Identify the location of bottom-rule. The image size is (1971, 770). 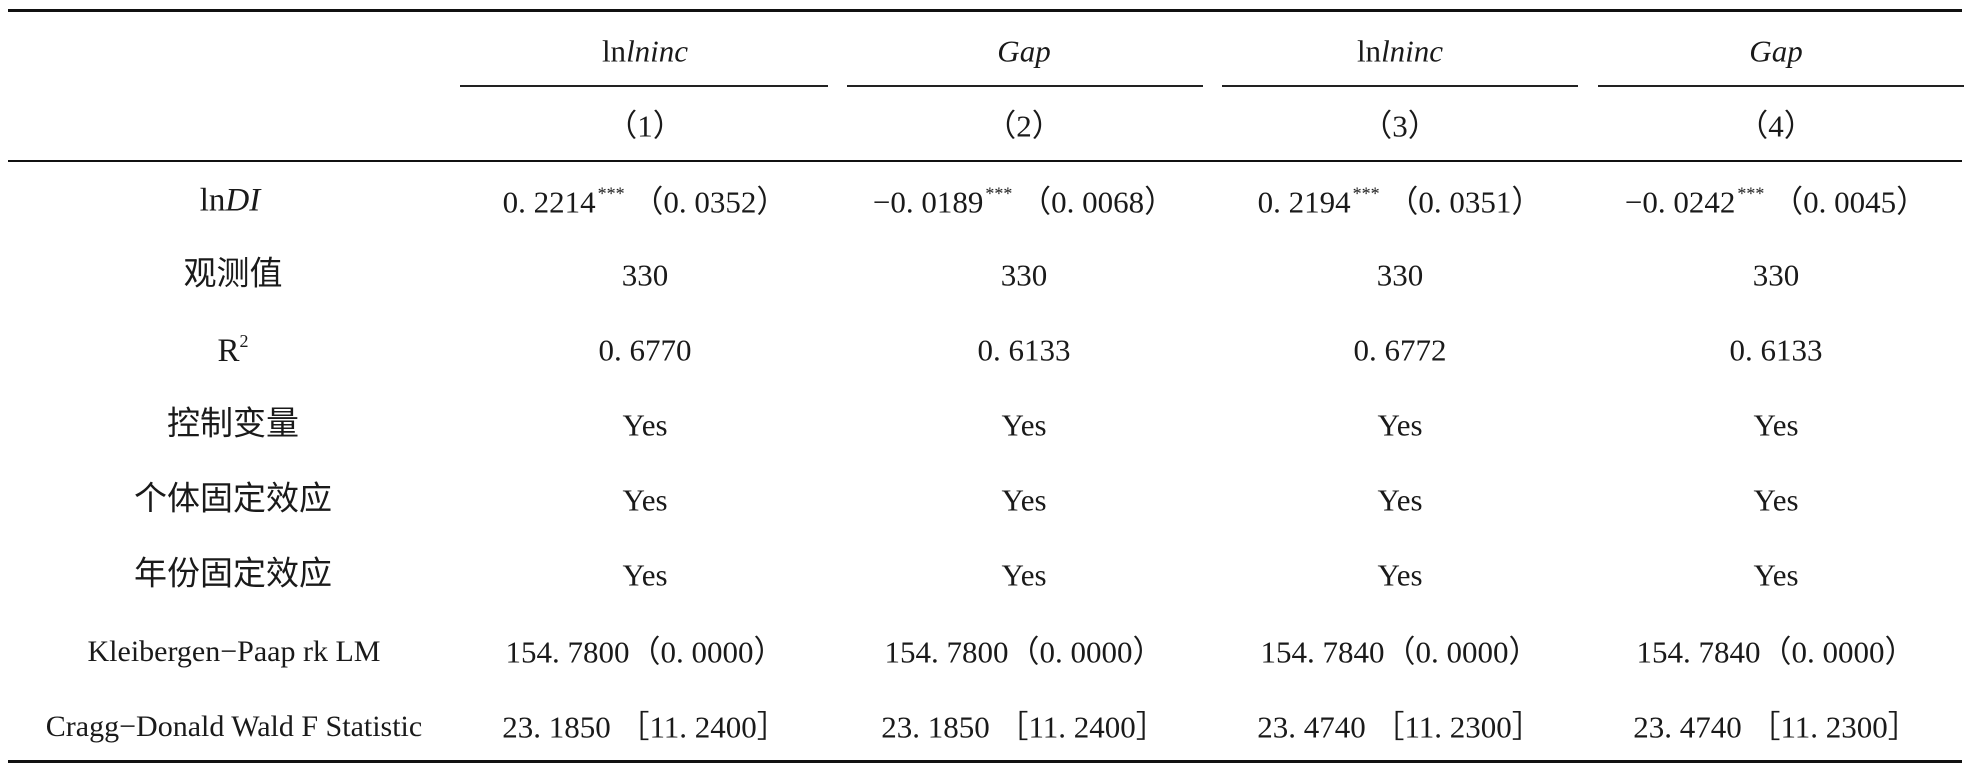
(985, 761).